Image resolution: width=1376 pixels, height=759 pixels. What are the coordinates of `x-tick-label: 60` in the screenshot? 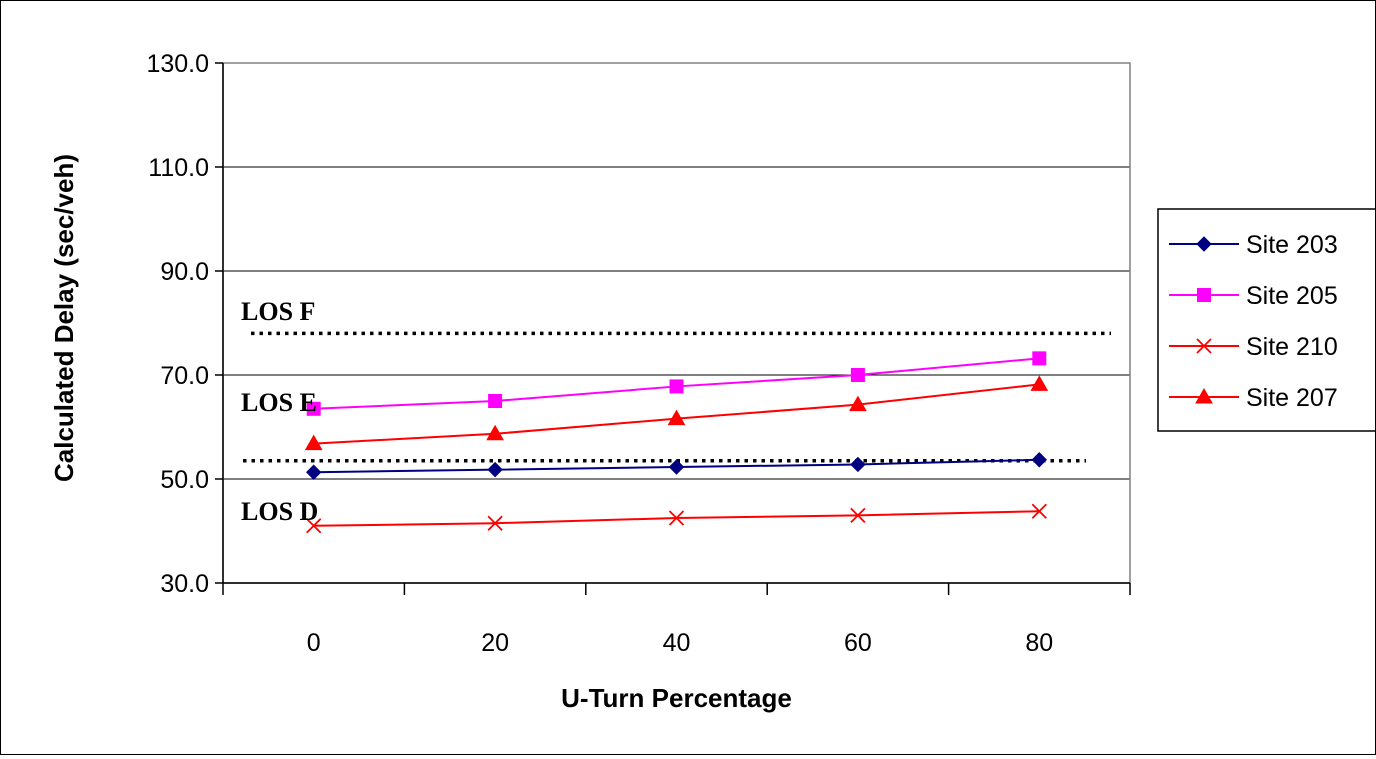 It's located at (858, 643).